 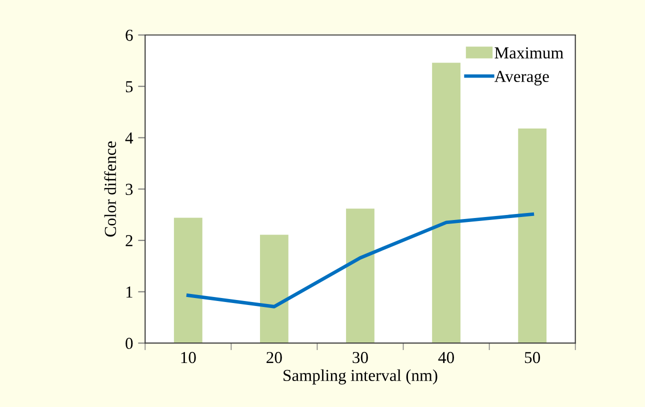 I want to click on y-tick-label: 1, so click(x=129, y=292).